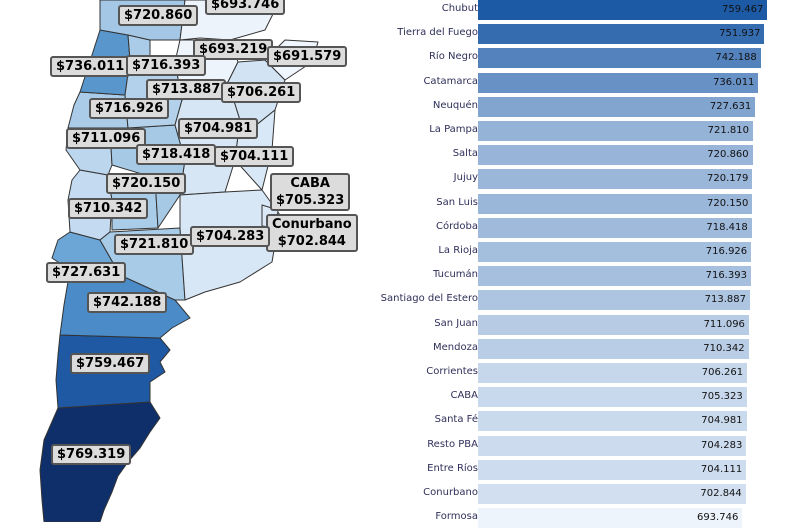 The width and height of the screenshot is (800, 528). What do you see at coordinates (717, 518) in the screenshot?
I see `bar-value-label: 693.746` at bounding box center [717, 518].